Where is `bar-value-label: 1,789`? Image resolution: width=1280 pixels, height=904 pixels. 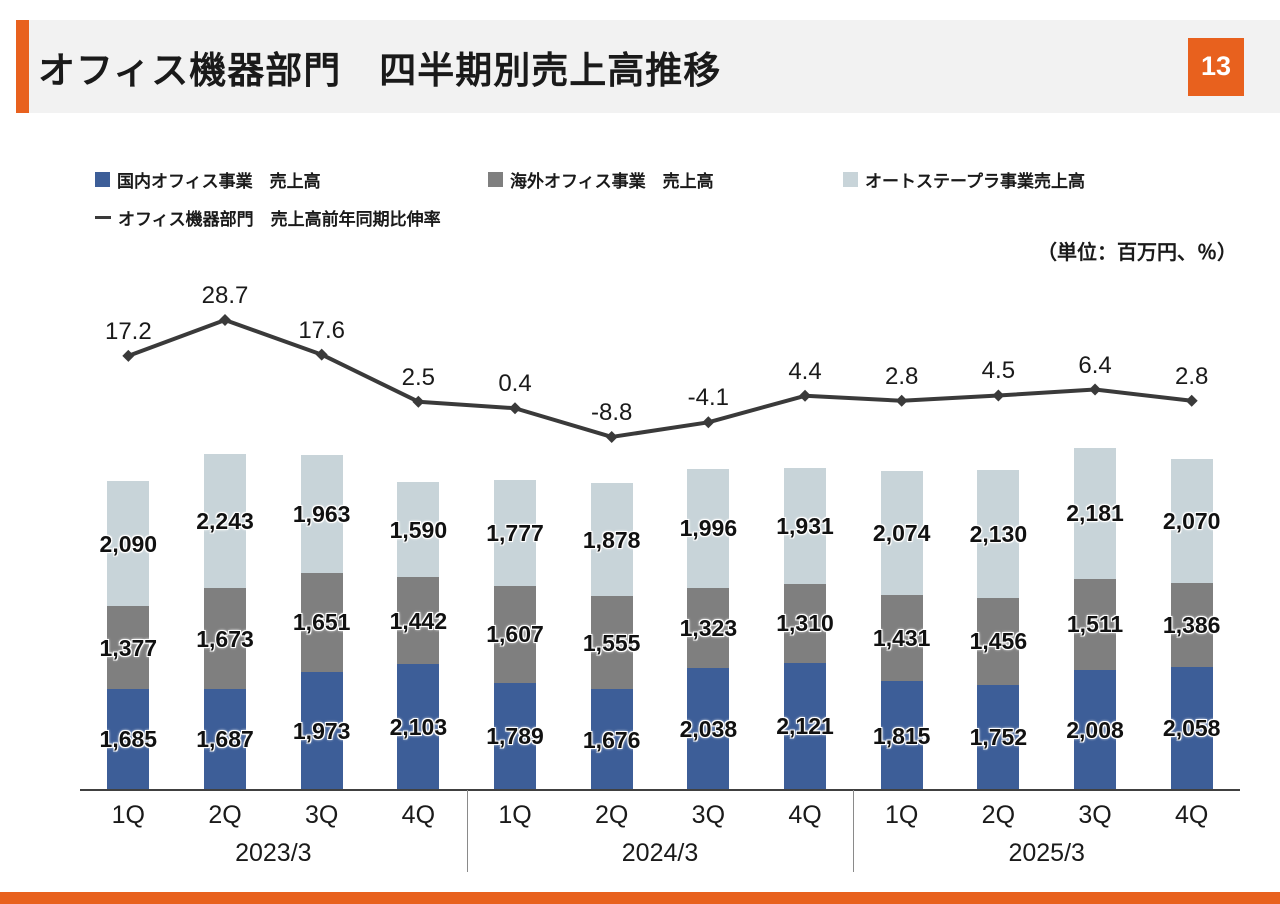
bar-value-label: 1,789 is located at coordinates (515, 736).